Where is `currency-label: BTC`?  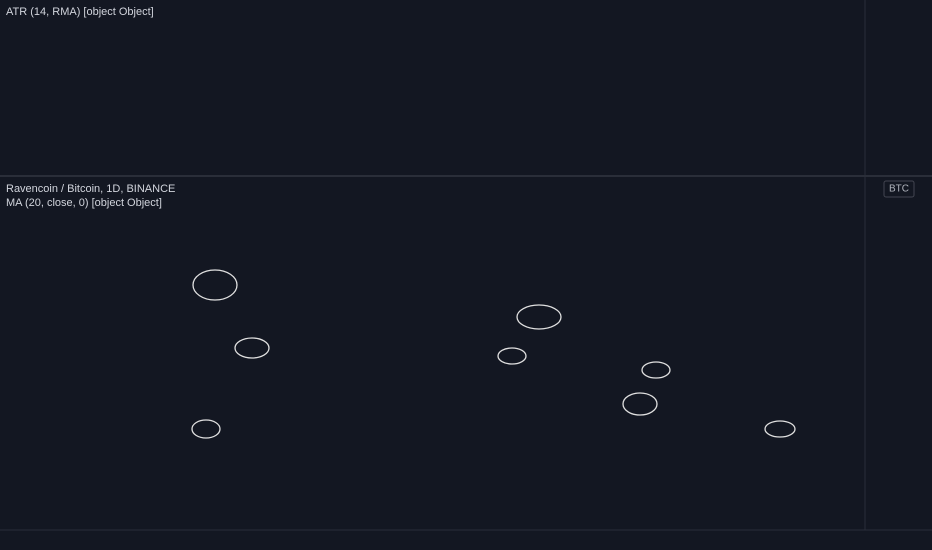
currency-label: BTC is located at coordinates (899, 189).